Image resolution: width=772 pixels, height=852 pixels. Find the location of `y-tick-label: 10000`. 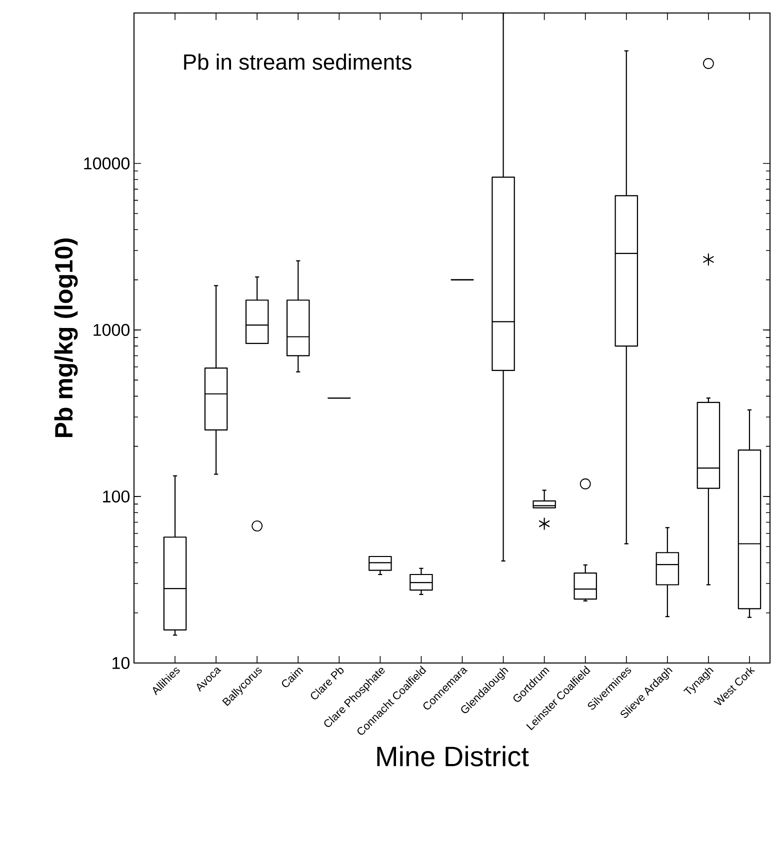

y-tick-label: 10000 is located at coordinates (107, 163).